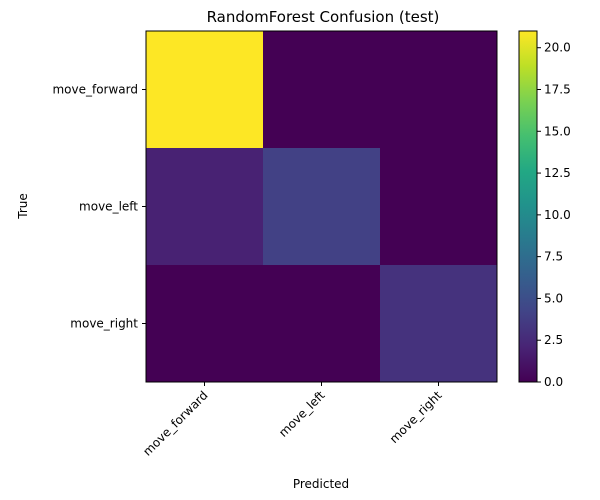 Image resolution: width=600 pixels, height=500 pixels. Describe the element at coordinates (322, 324) in the screenshot. I see `heatmap-cell-move_right-move_left` at that location.